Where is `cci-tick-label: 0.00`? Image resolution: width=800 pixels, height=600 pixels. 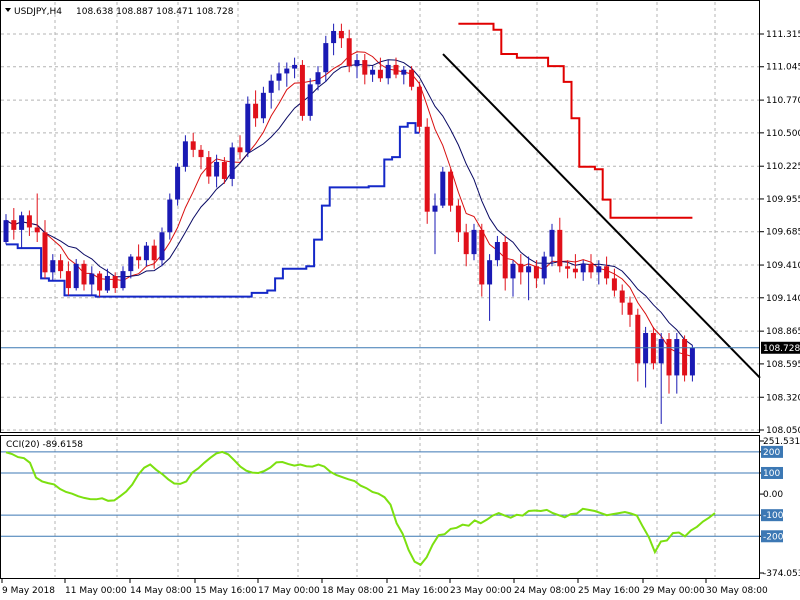
cci-tick-label: 0.00 is located at coordinates (773, 495).